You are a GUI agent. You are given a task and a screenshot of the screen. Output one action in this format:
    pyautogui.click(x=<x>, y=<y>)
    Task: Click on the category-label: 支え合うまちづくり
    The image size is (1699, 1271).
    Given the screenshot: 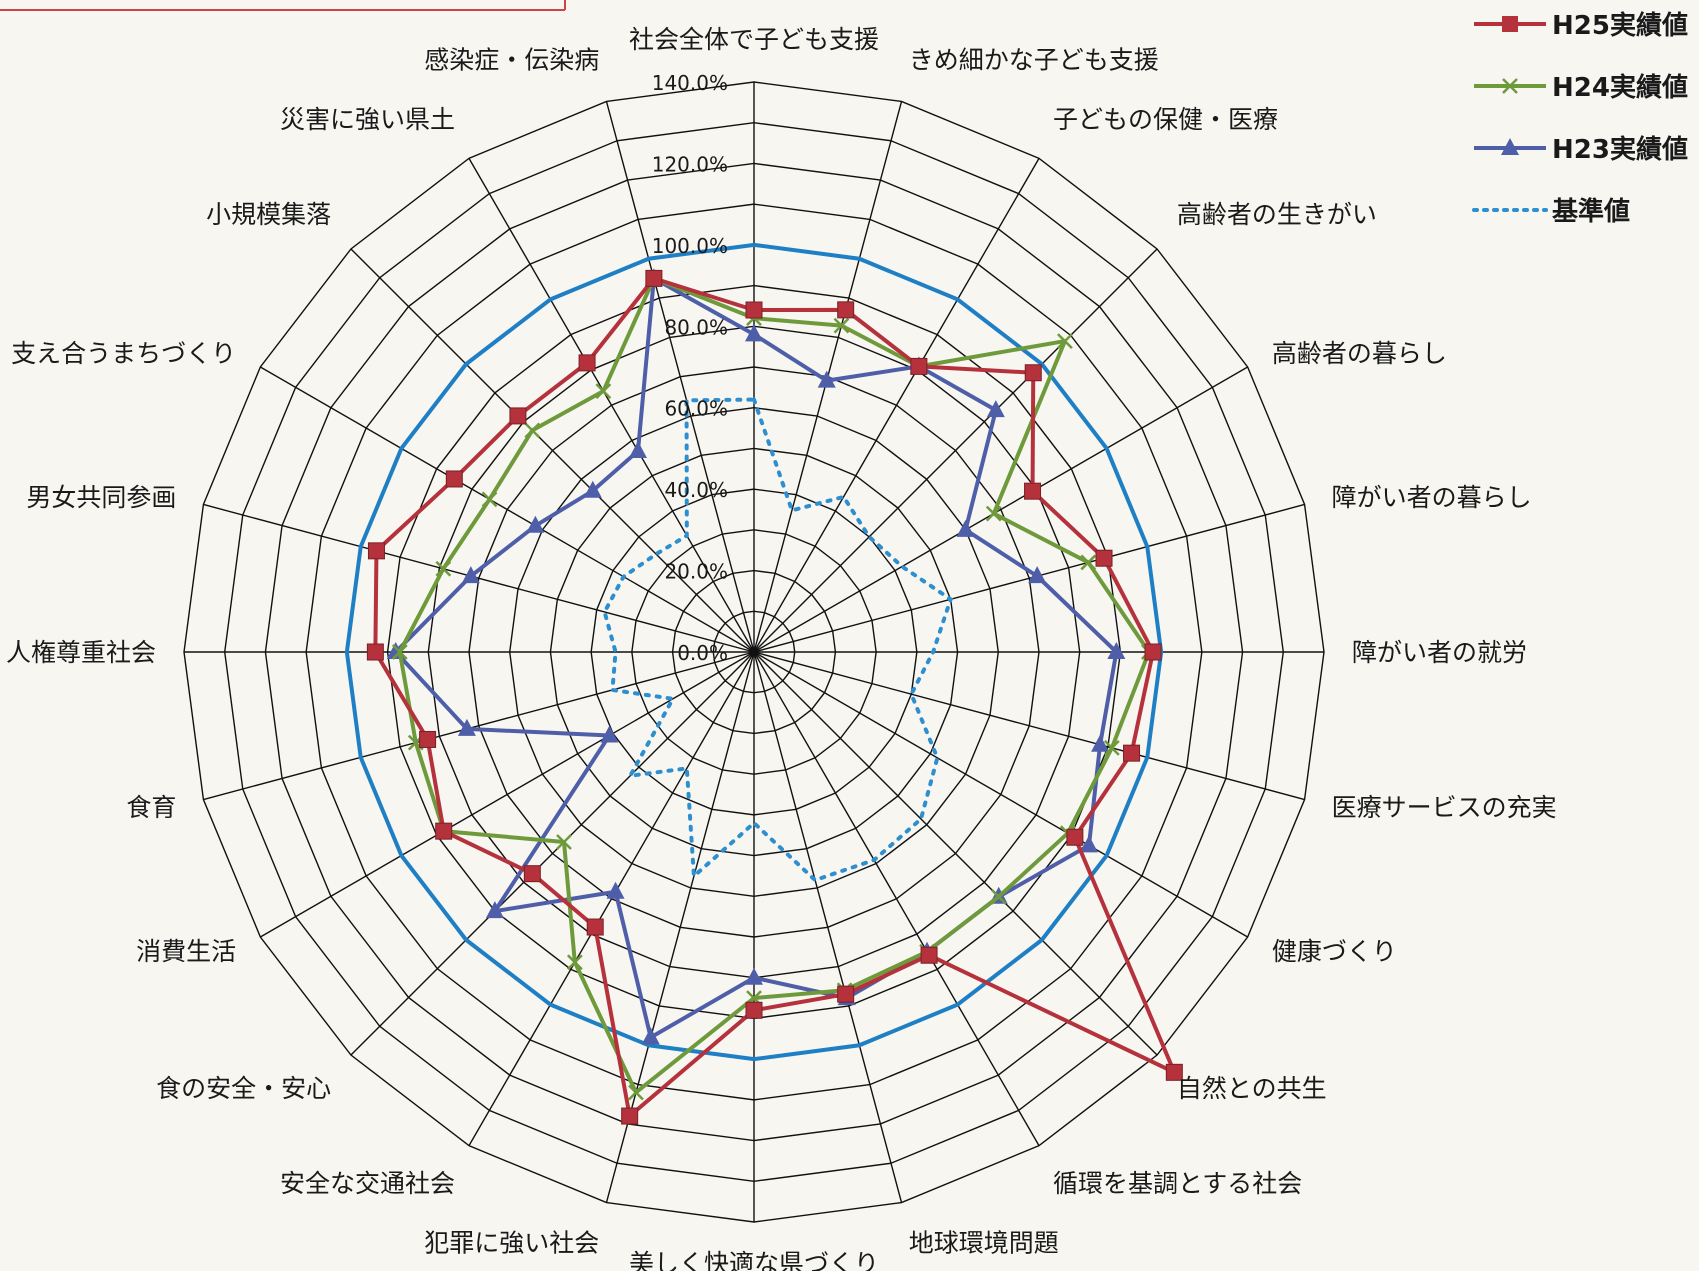 What is the action you would take?
    pyautogui.click(x=123, y=353)
    